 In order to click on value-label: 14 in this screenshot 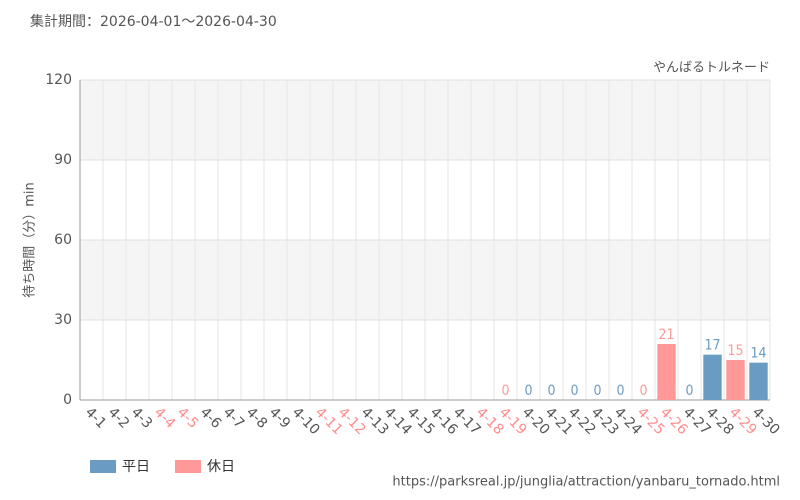, I will do `click(758, 354)`.